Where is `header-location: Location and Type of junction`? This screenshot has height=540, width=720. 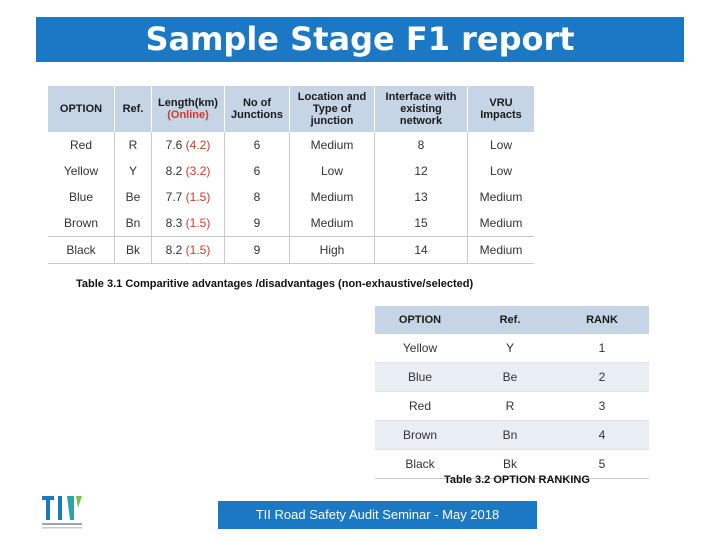
header-location: Location and Type of junction is located at coordinates (332, 109).